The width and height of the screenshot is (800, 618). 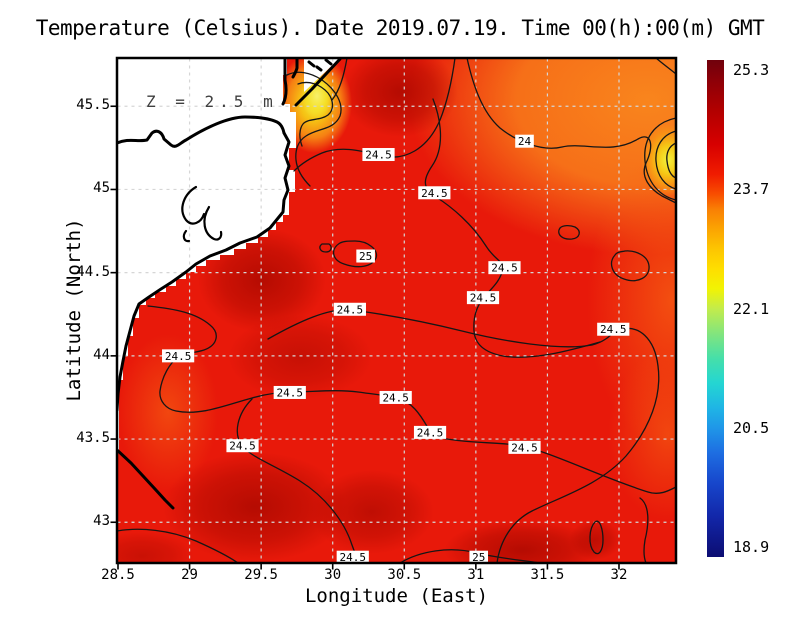 What do you see at coordinates (261, 575) in the screenshot?
I see `x-tick-label: 29.5` at bounding box center [261, 575].